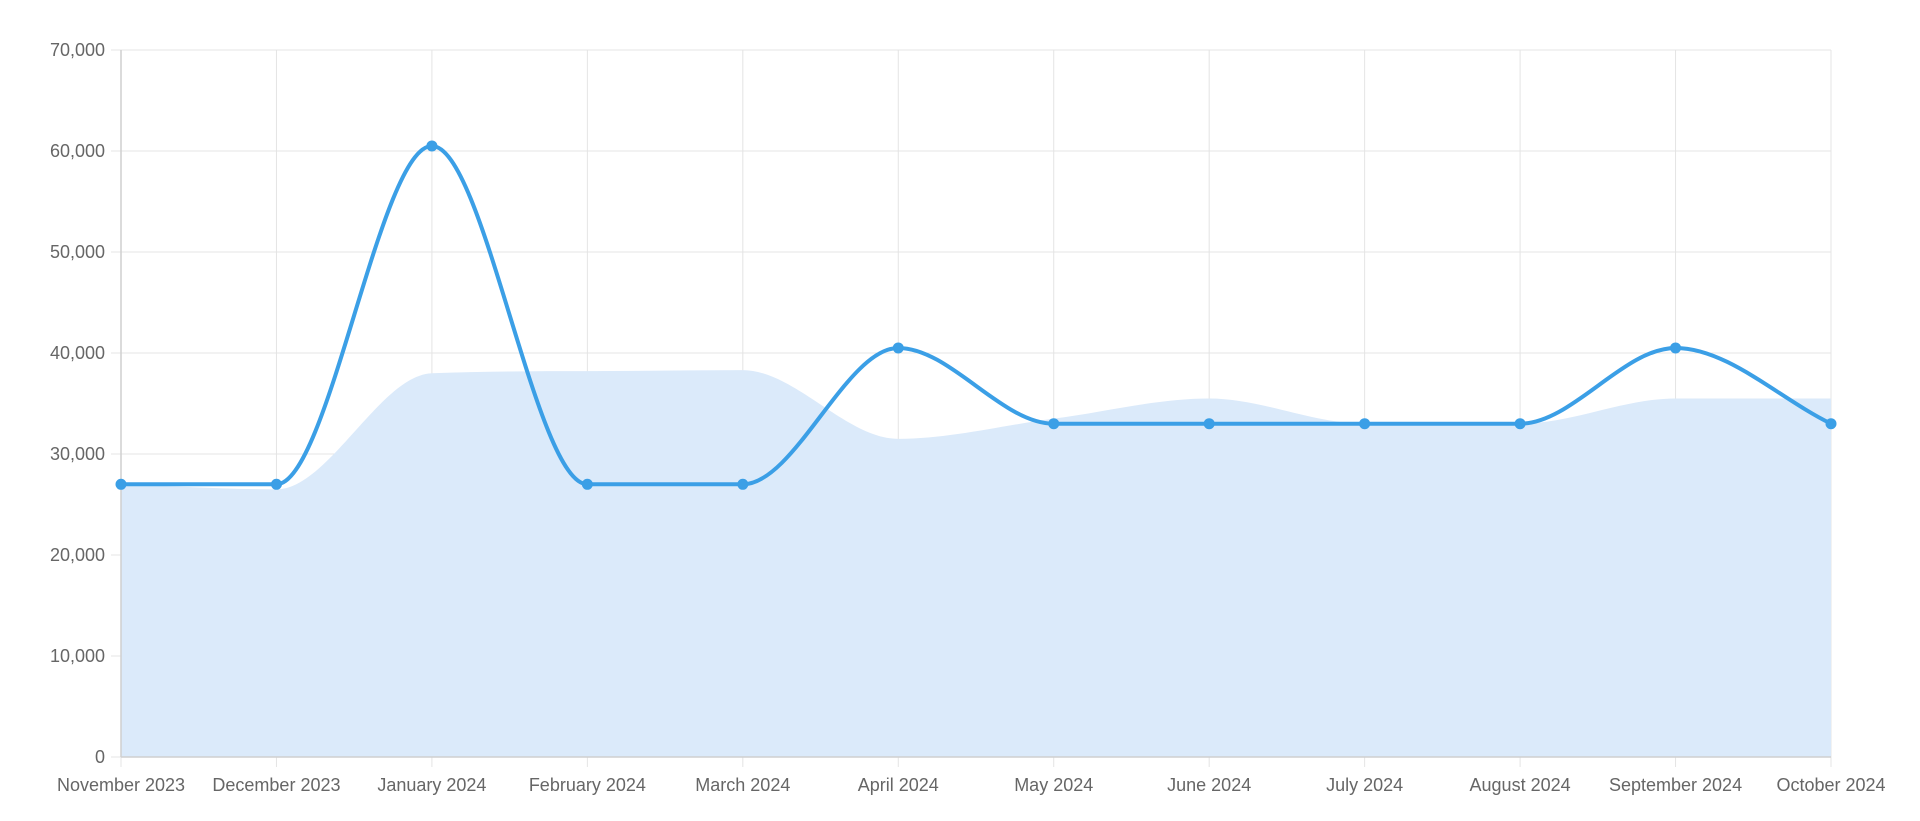  What do you see at coordinates (77, 151) in the screenshot?
I see `y-tick-label: 60,000` at bounding box center [77, 151].